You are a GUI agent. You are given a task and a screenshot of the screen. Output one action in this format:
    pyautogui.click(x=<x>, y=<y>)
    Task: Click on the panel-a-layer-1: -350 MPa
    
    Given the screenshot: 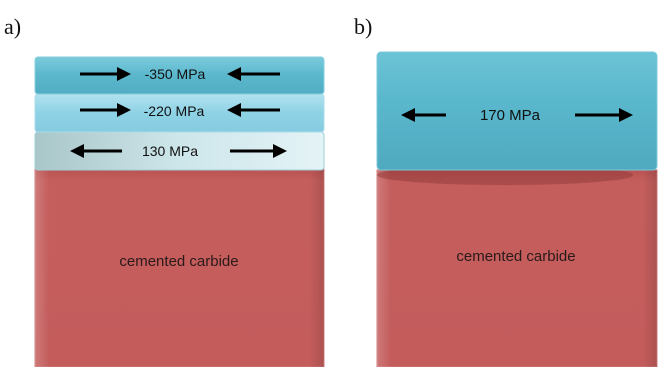 What is the action you would take?
    pyautogui.click(x=179, y=75)
    